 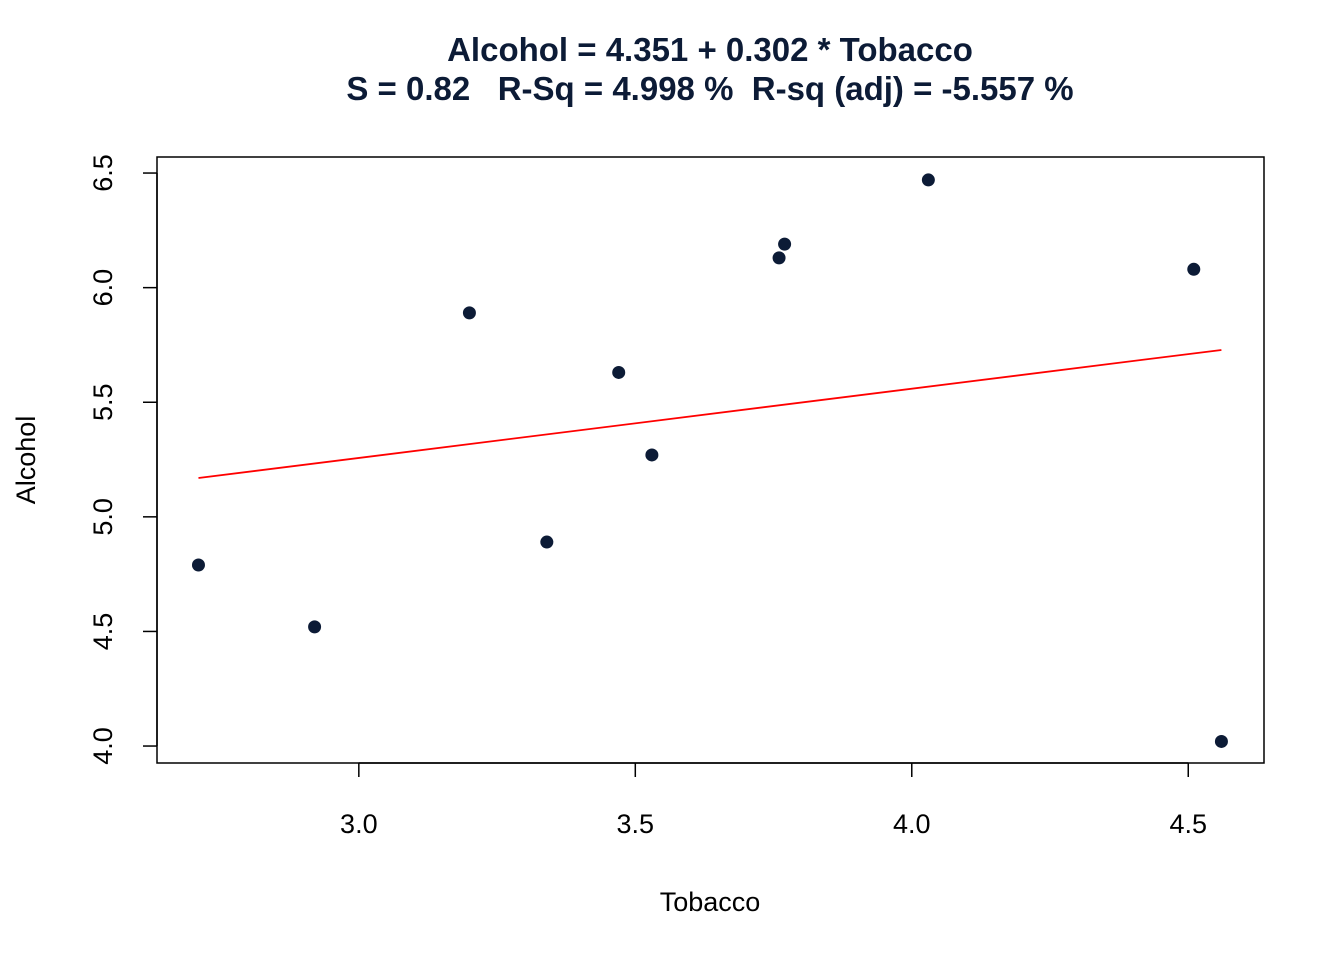 I want to click on y-axis: 4.0 4.5 5.0 5.5 6.0 6.5, so click(x=123, y=459).